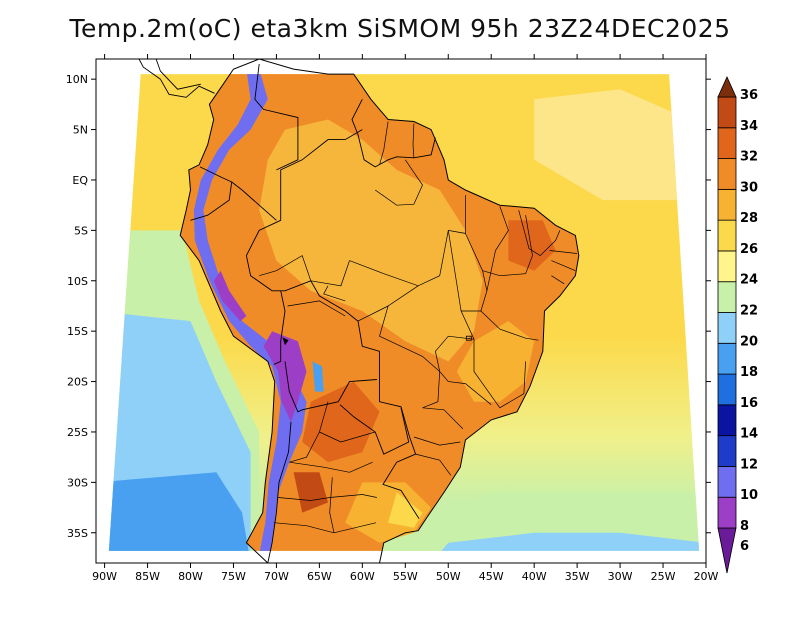  What do you see at coordinates (77, 432) in the screenshot?
I see `lat-tick-label: 25S` at bounding box center [77, 432].